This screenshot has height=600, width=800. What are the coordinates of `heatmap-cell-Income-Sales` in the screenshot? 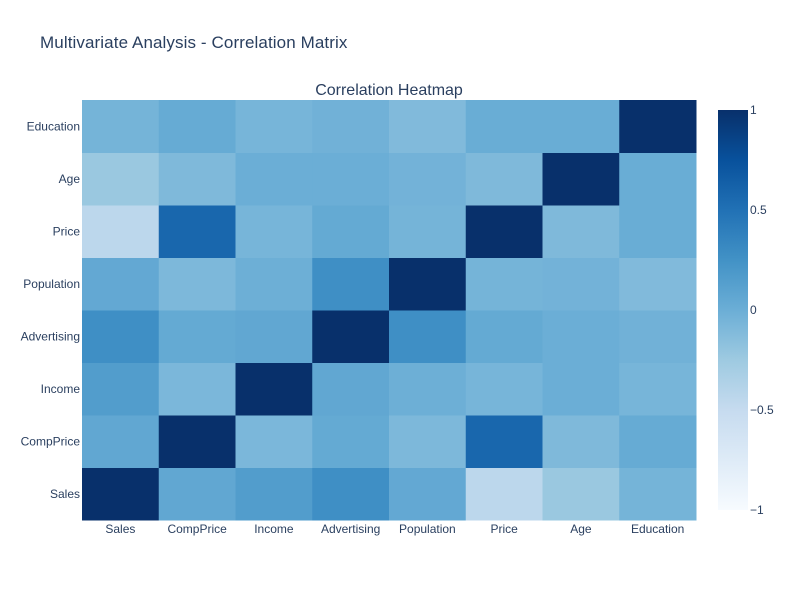 It's located at (121, 389).